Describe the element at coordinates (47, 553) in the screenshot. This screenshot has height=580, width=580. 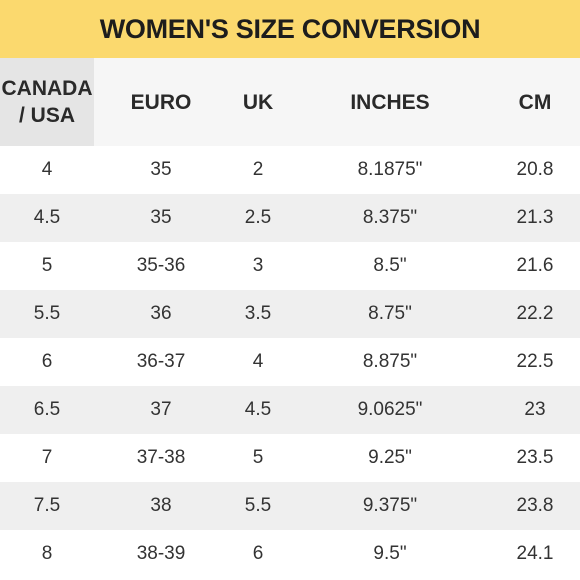
I see `cell-canada-usa: 8` at that location.